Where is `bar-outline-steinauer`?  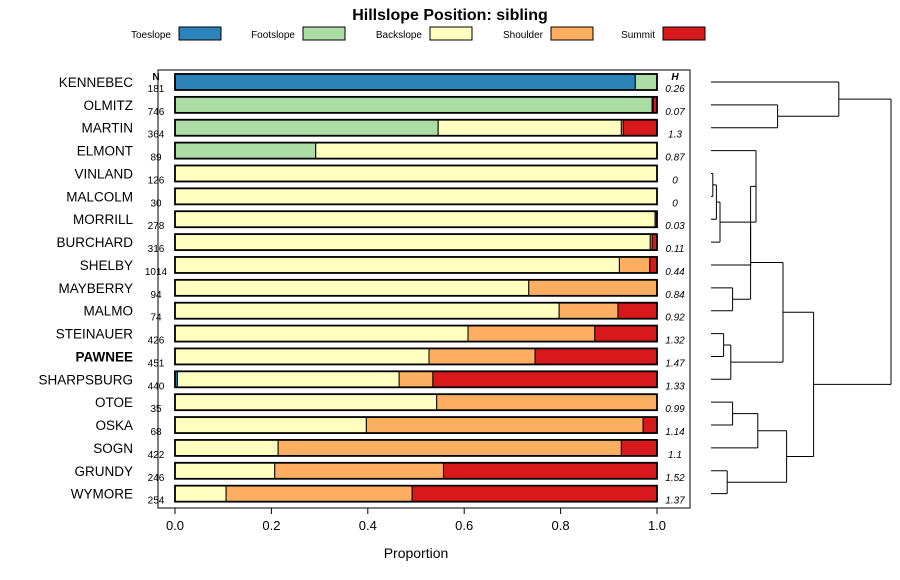 bar-outline-steinauer is located at coordinates (416, 333).